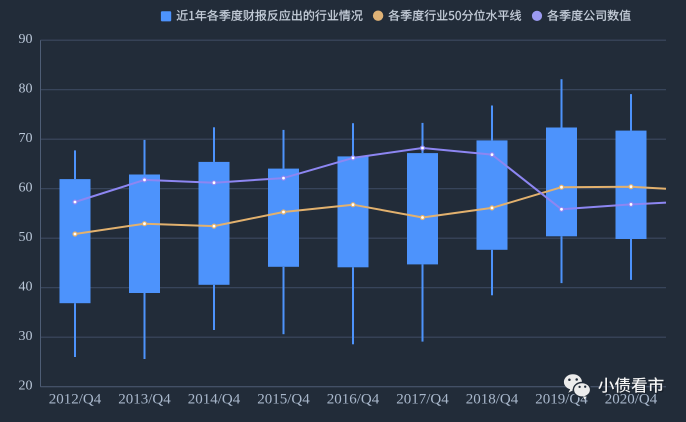 The image size is (686, 422). I want to click on svg-text: 50, so click(26, 237).